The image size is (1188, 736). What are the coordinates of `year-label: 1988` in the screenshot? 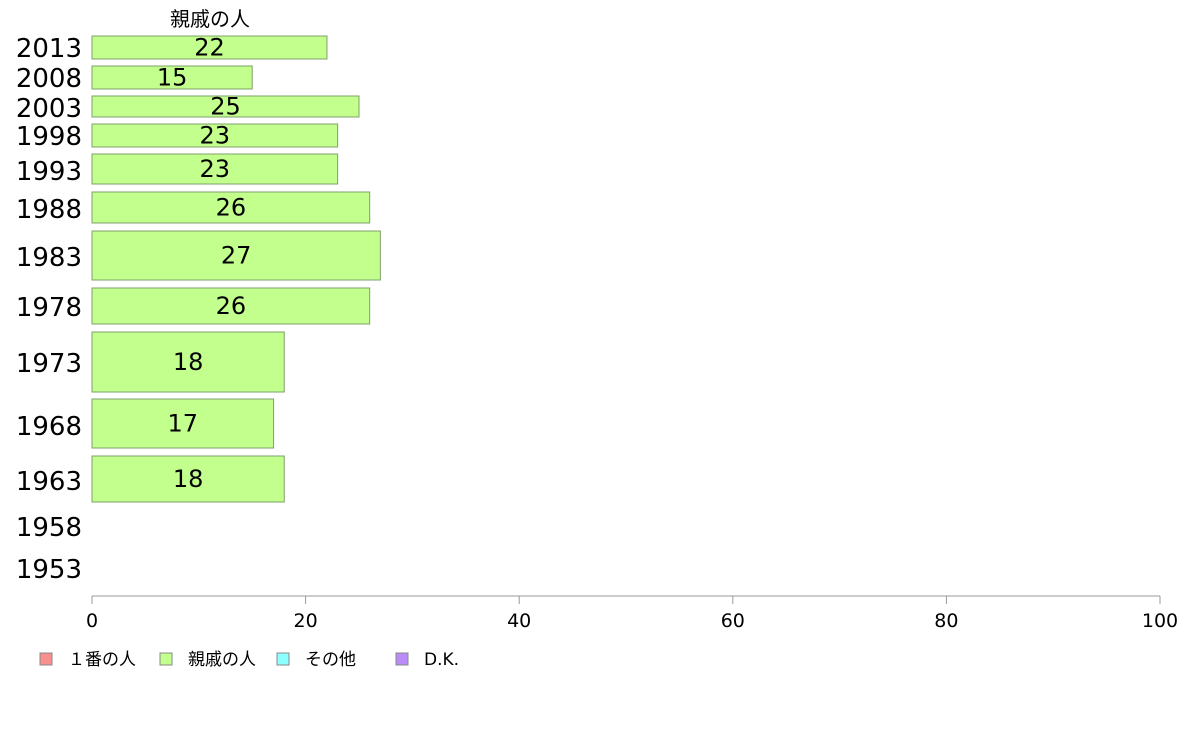 It's located at (49, 210).